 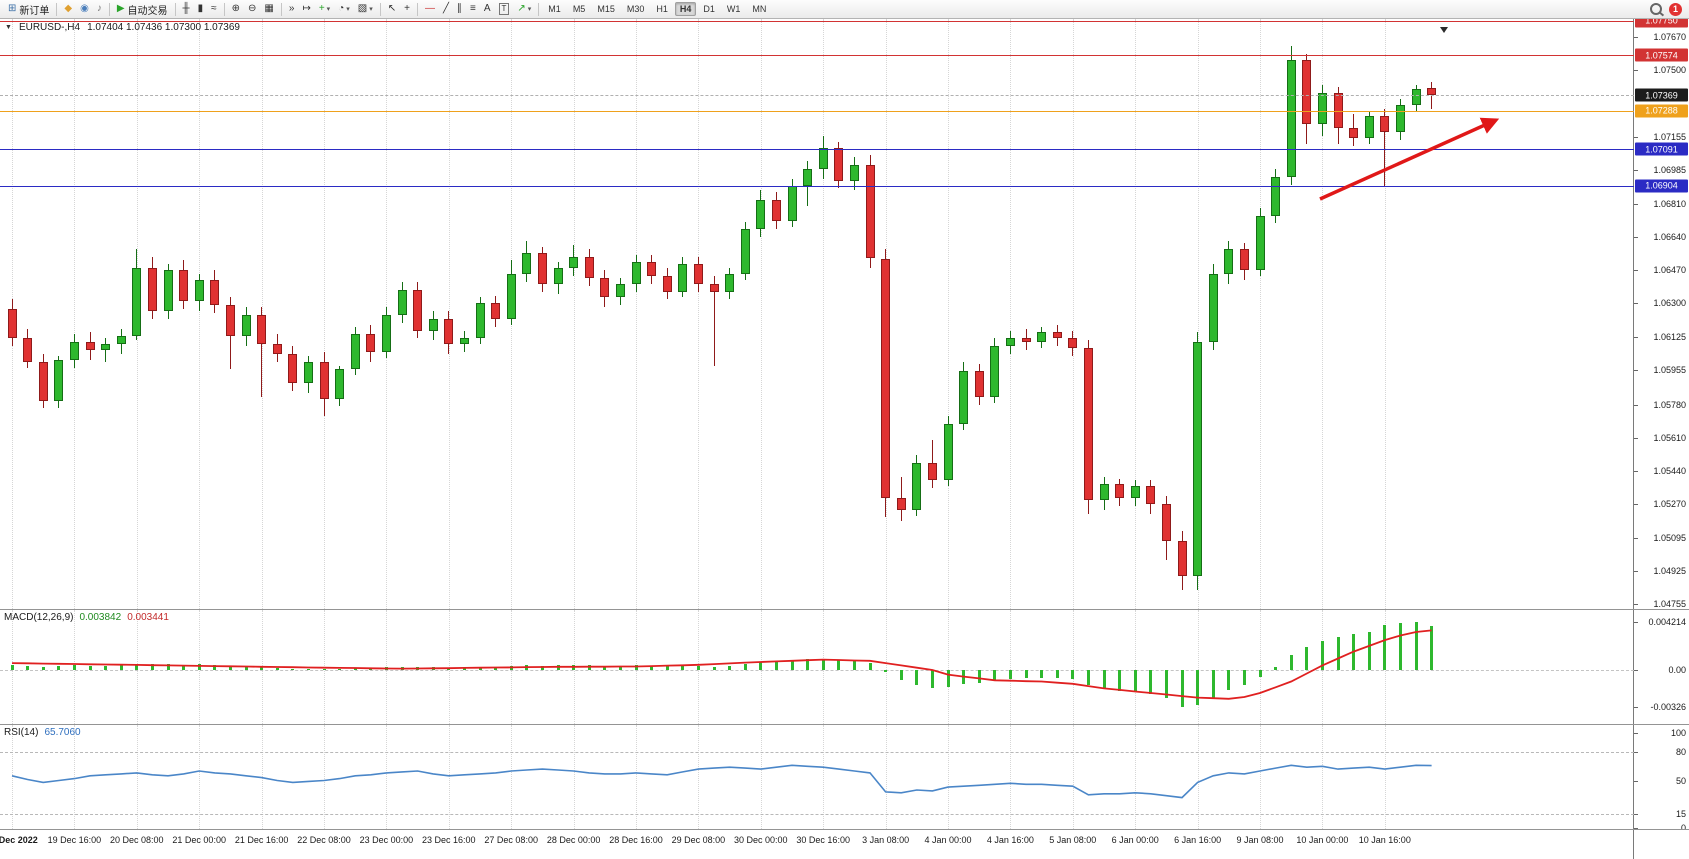 I want to click on metaeditor-icon: ◆, so click(x=68, y=8).